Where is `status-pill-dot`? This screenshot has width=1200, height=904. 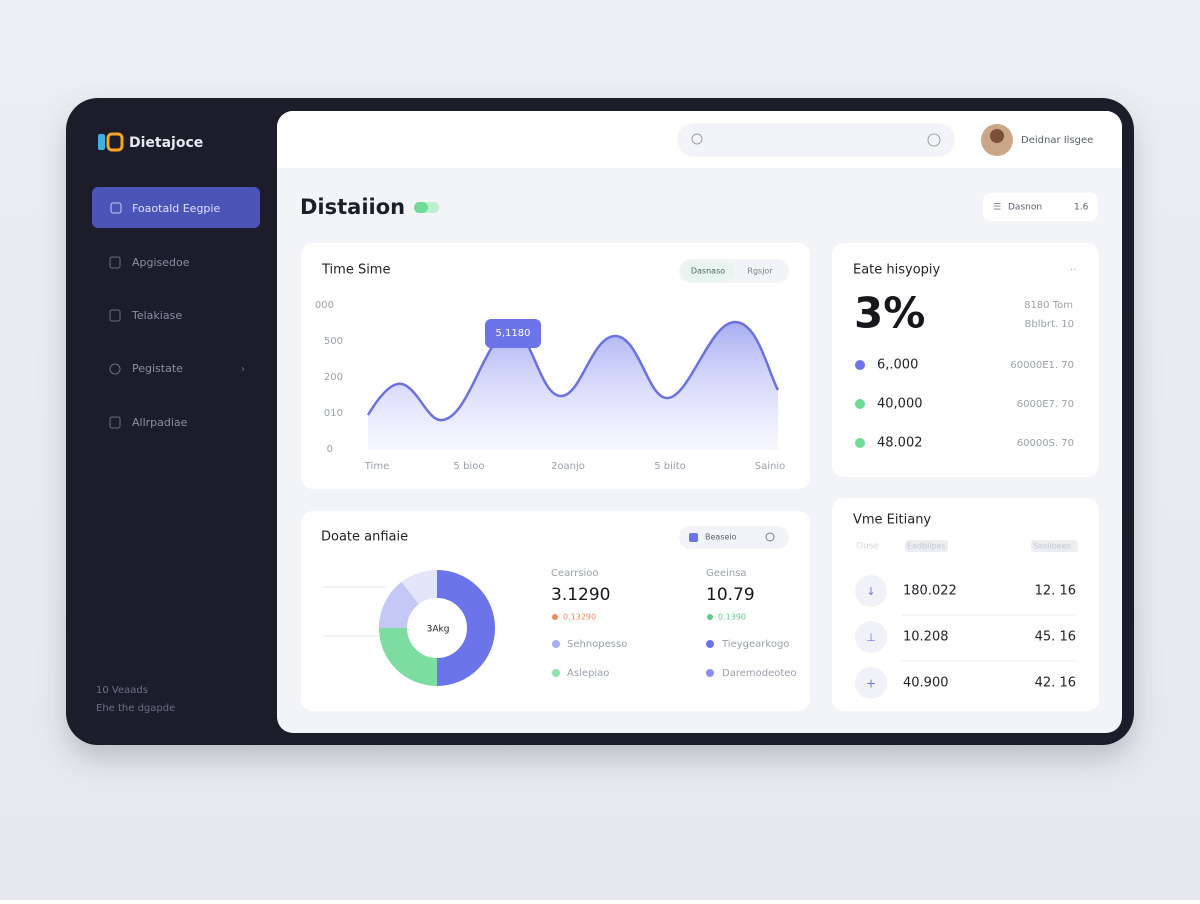 status-pill-dot is located at coordinates (421, 207).